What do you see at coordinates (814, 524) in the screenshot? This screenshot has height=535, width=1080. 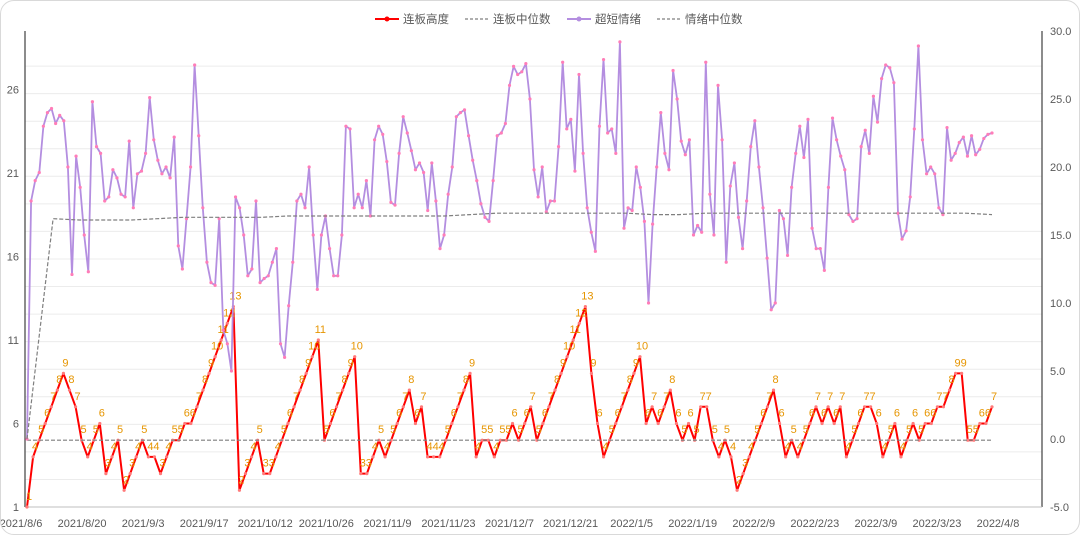 I see `x-tick-label: 2022/2/23` at bounding box center [814, 524].